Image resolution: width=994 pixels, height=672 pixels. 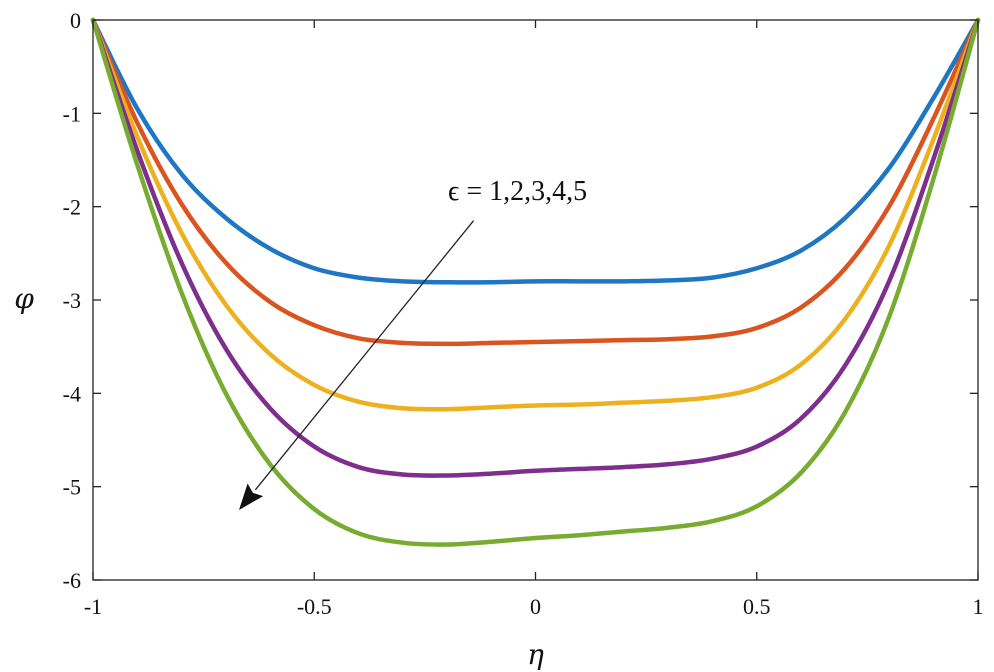 I want to click on x-tick-label-1: -0.5, so click(x=314, y=606).